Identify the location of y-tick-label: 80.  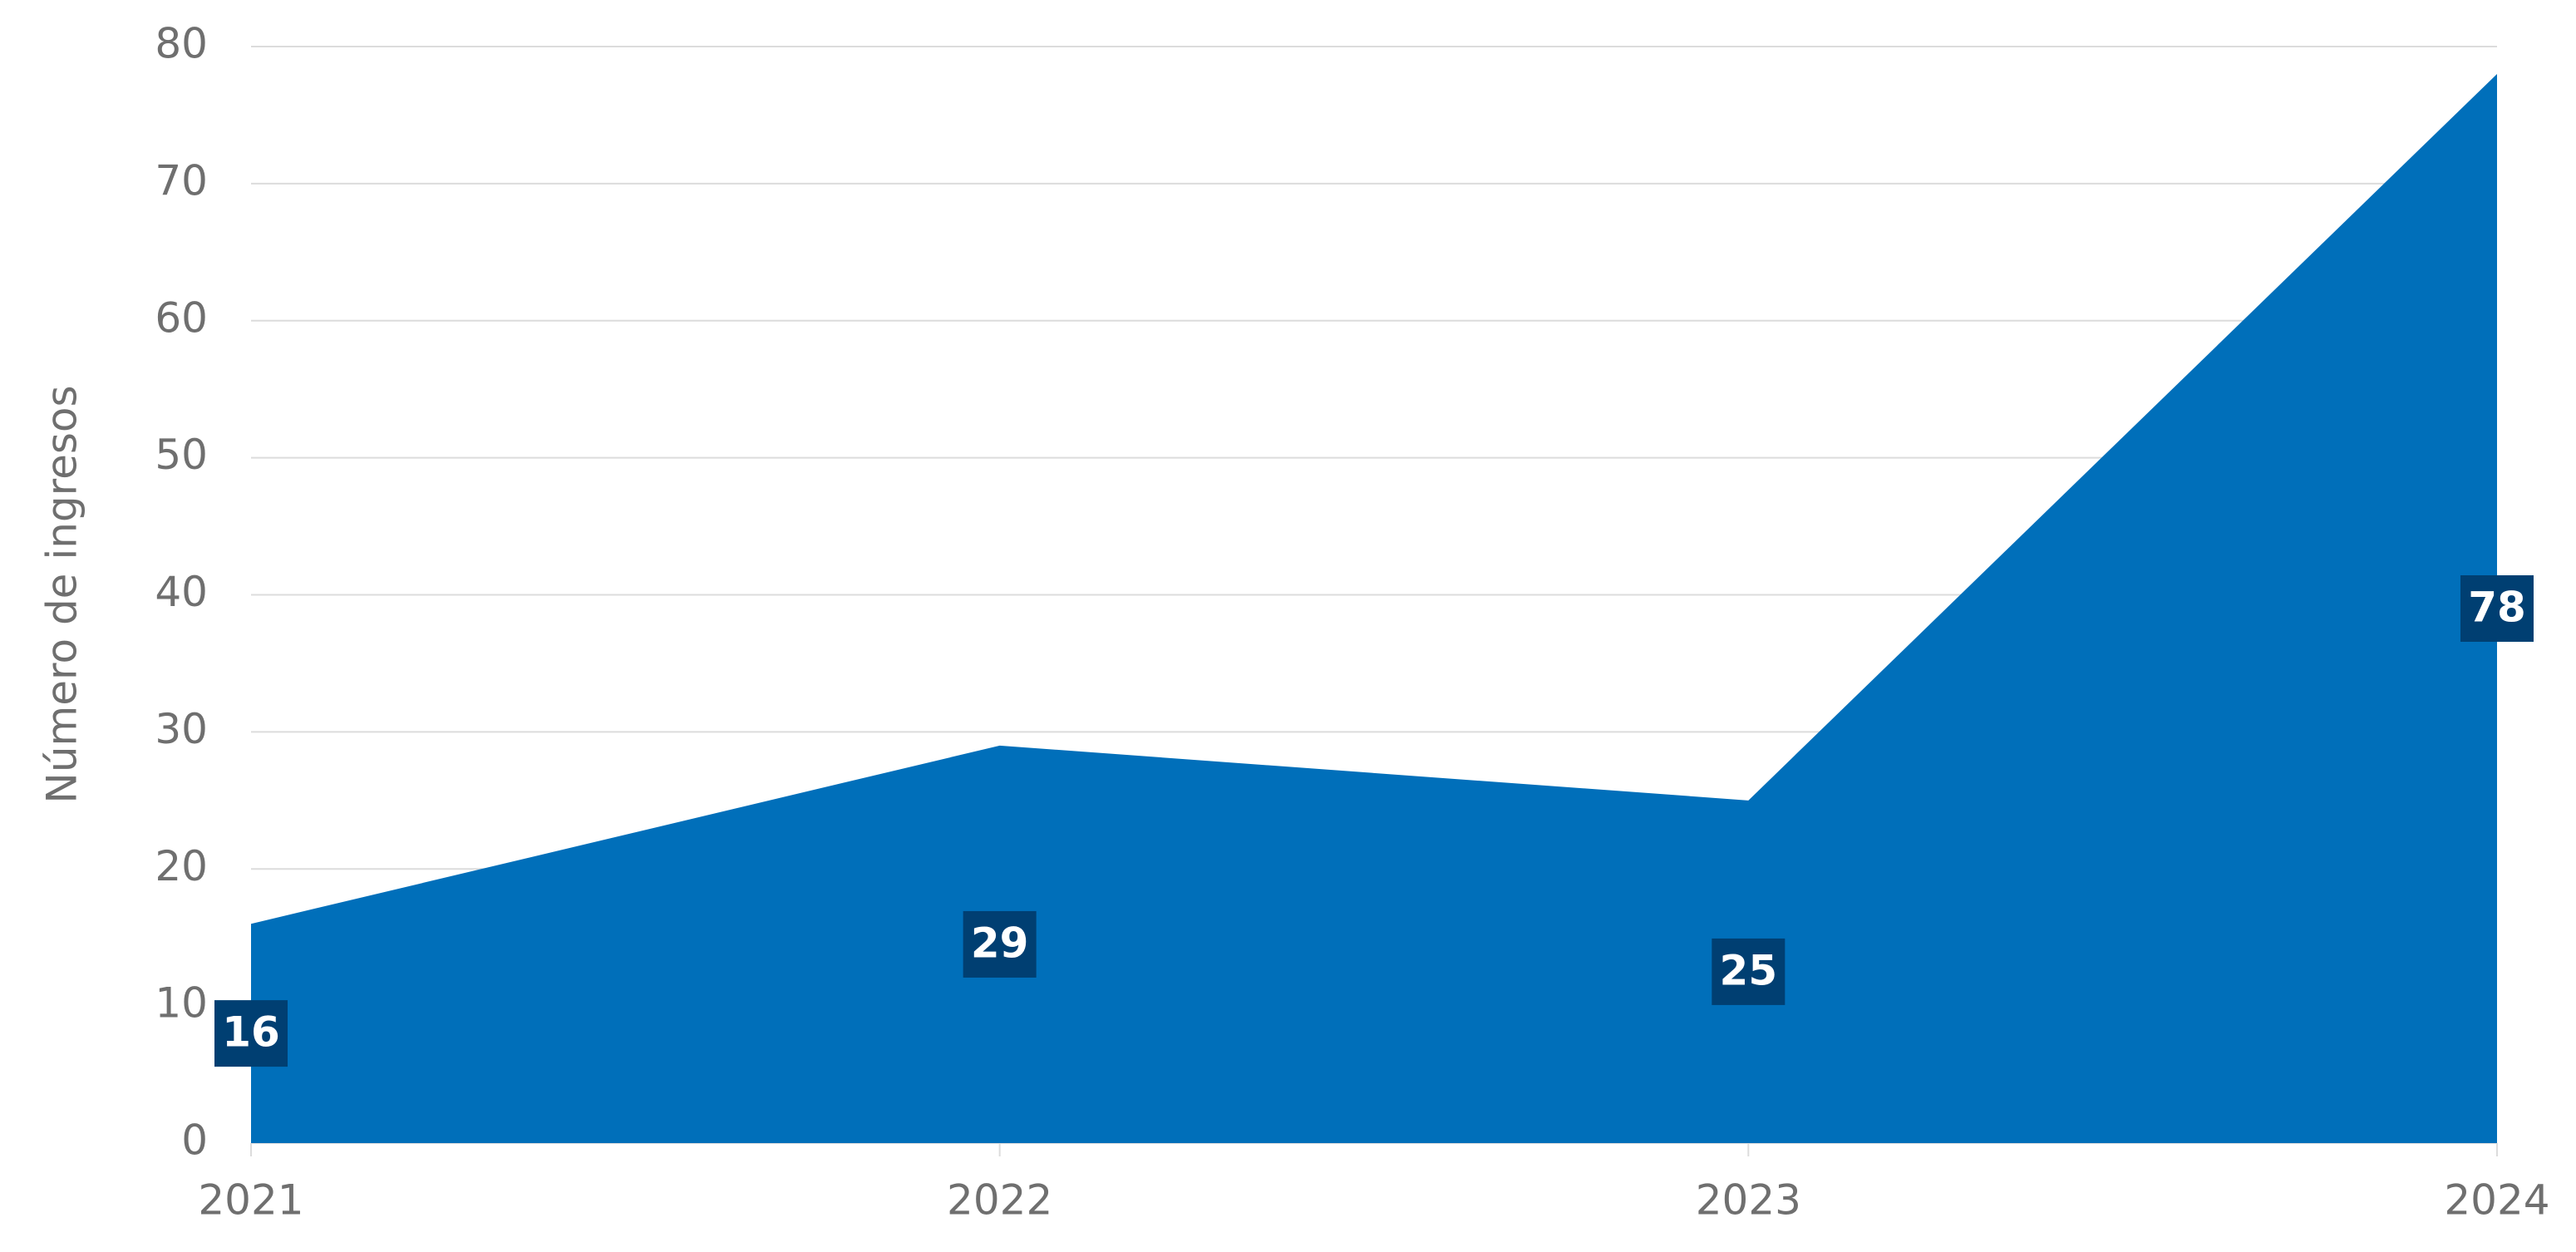
(181, 44).